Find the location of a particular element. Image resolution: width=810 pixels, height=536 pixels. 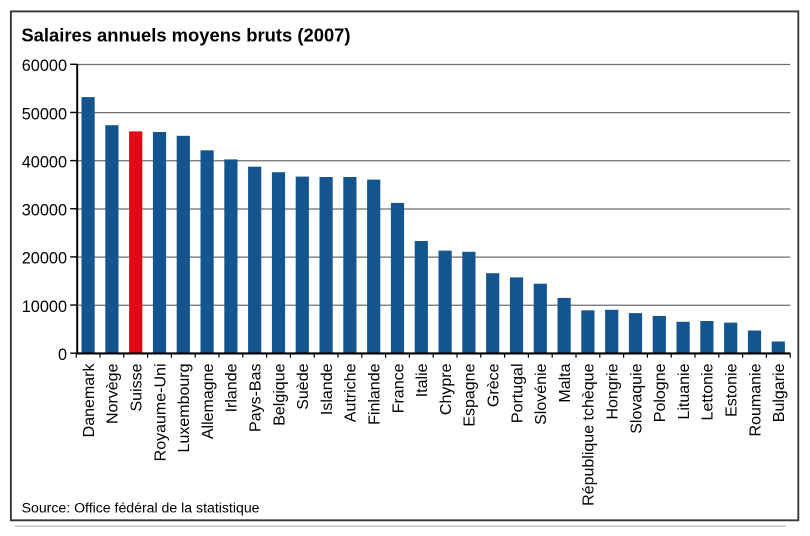

svg-text: Bulgarie is located at coordinates (779, 392).